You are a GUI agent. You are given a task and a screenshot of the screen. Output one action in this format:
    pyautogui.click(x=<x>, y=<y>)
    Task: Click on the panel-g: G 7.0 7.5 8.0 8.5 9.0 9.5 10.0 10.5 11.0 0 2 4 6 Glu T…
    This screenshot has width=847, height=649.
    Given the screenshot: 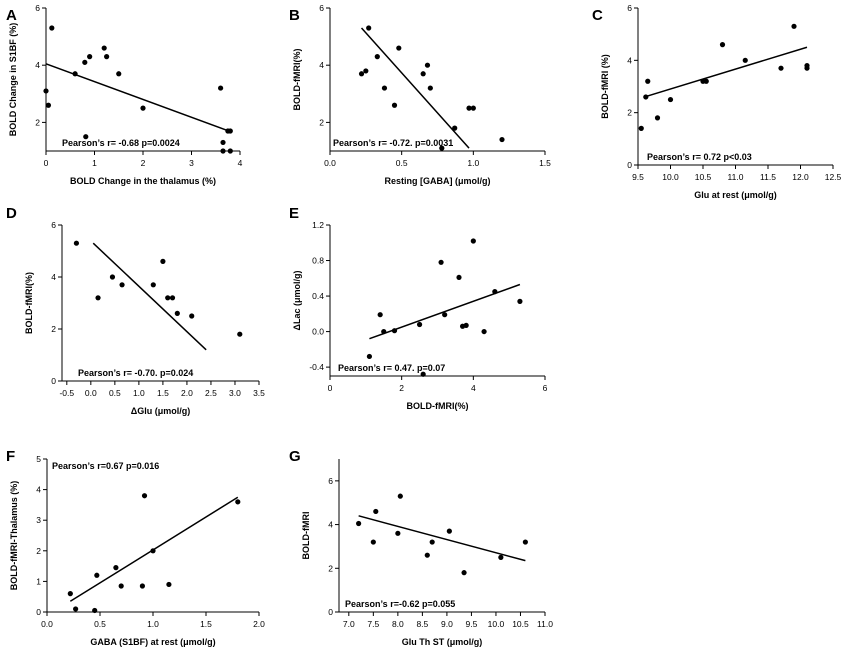 What is the action you would take?
    pyautogui.click(x=421, y=547)
    